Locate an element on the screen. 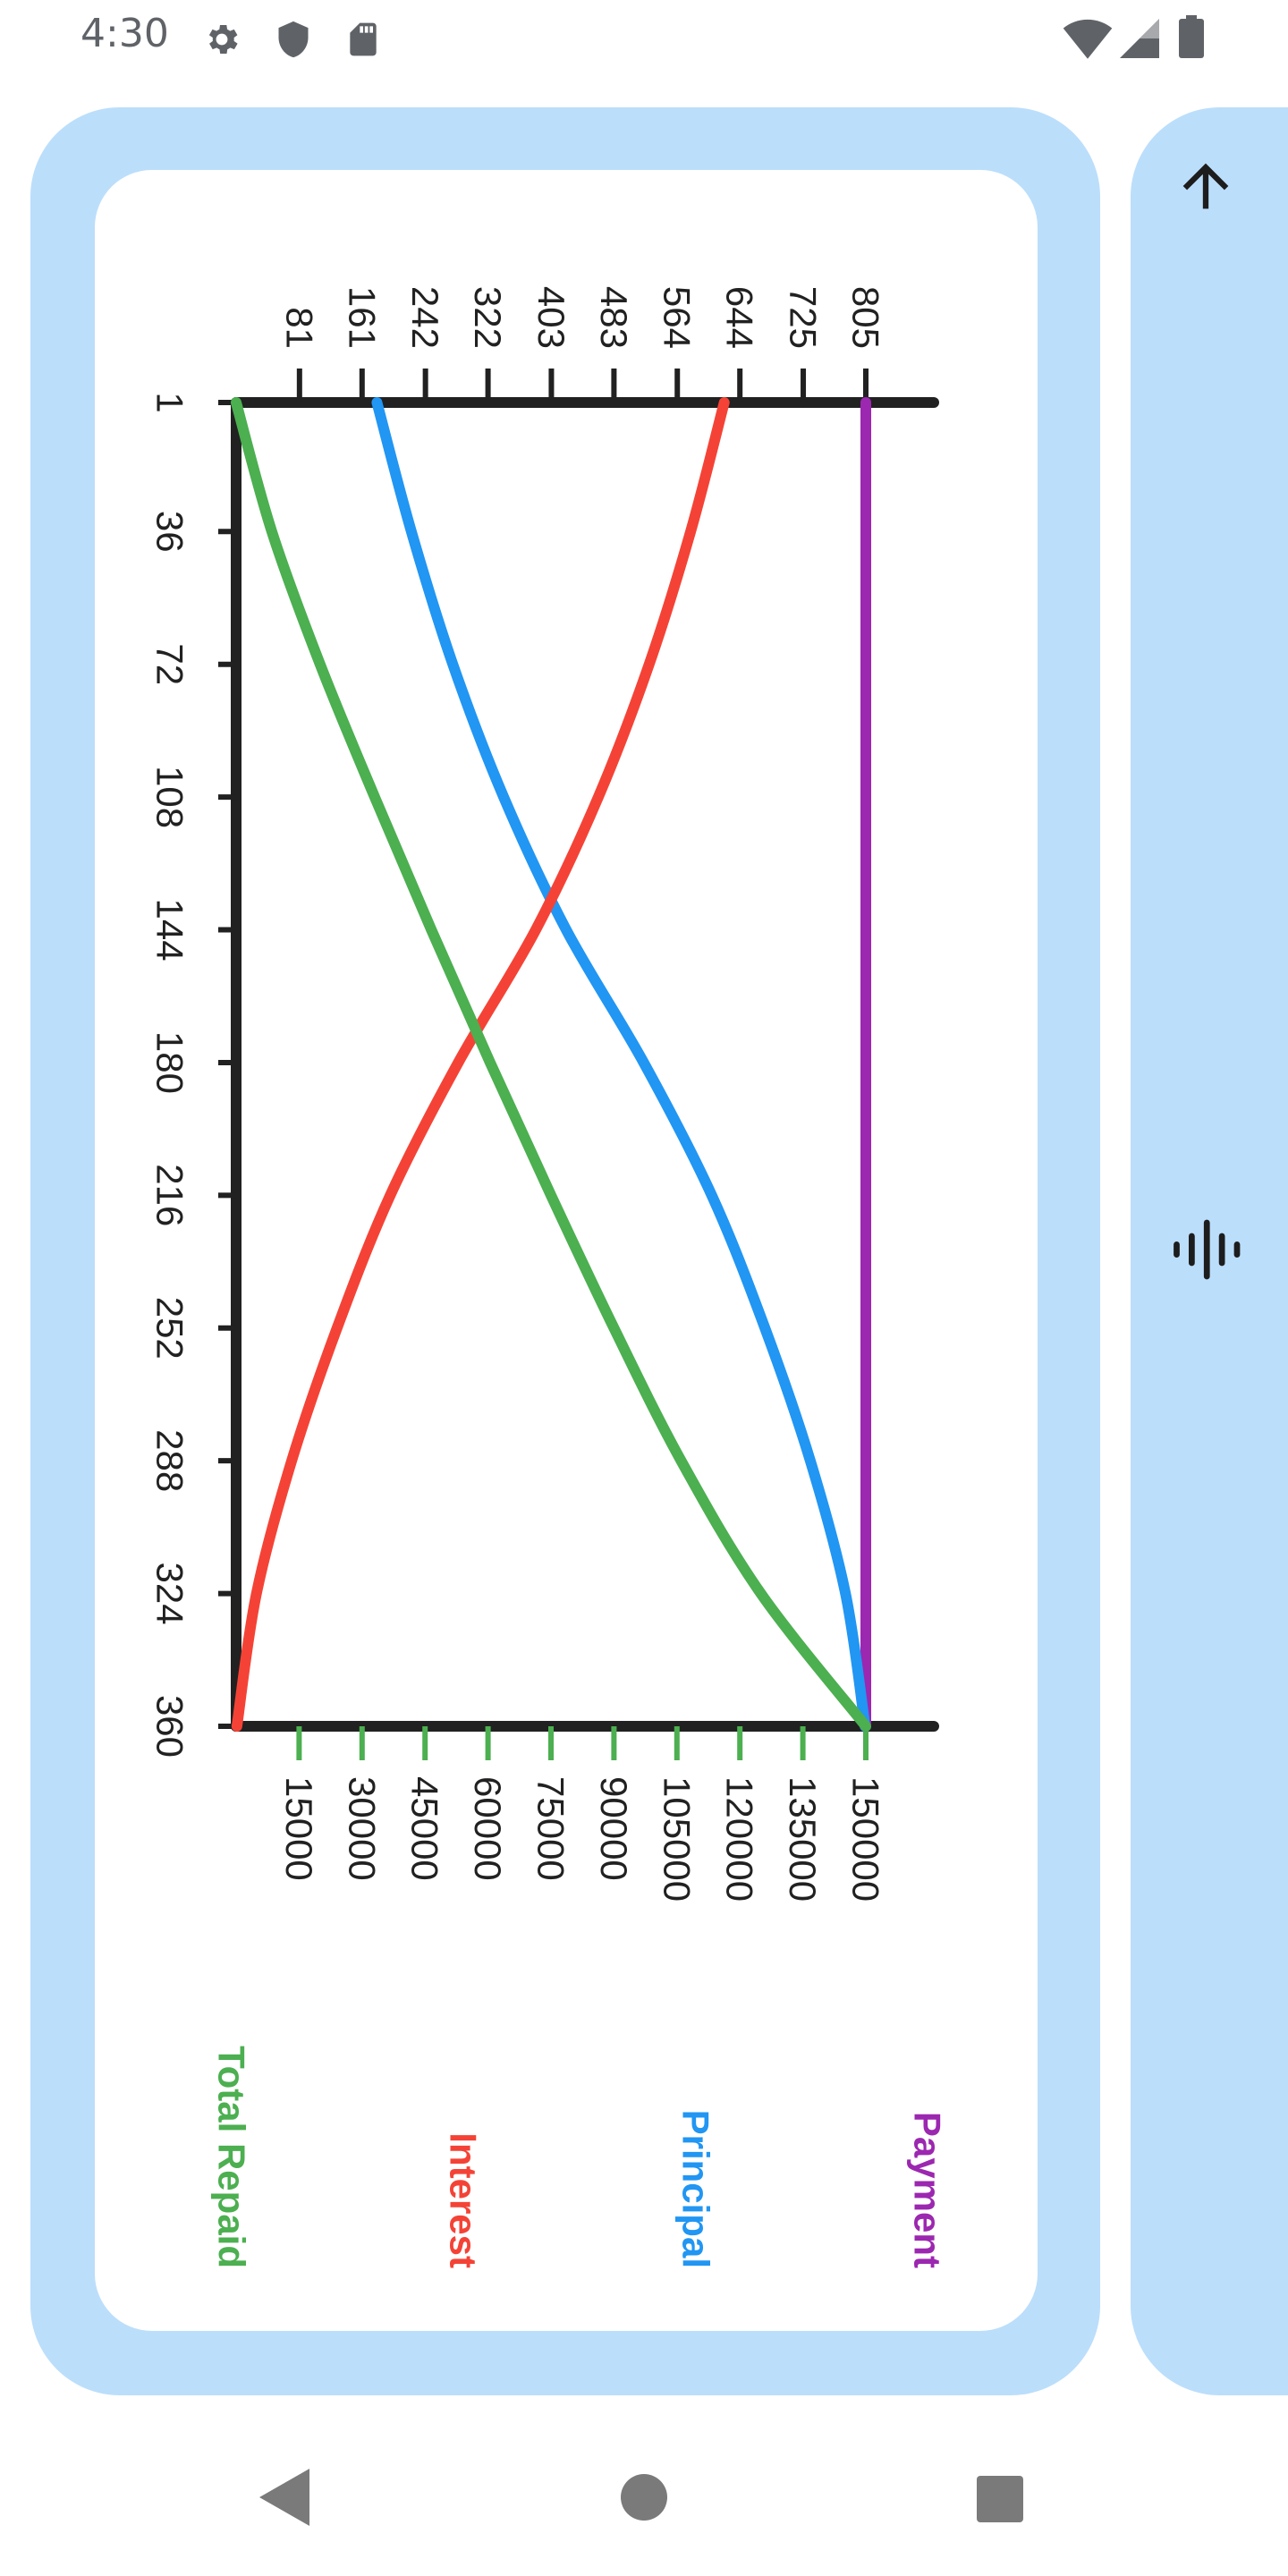 The width and height of the screenshot is (1288, 2576). x-tick-label: 72 is located at coordinates (170, 664).